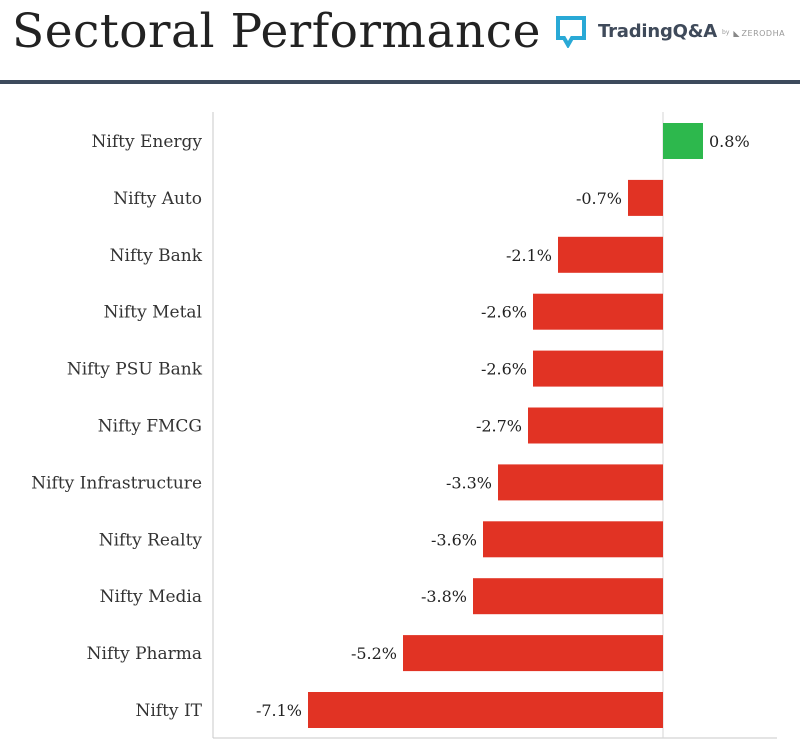 The height and width of the screenshot is (750, 800). What do you see at coordinates (400, 82) in the screenshot?
I see `header-divider` at bounding box center [400, 82].